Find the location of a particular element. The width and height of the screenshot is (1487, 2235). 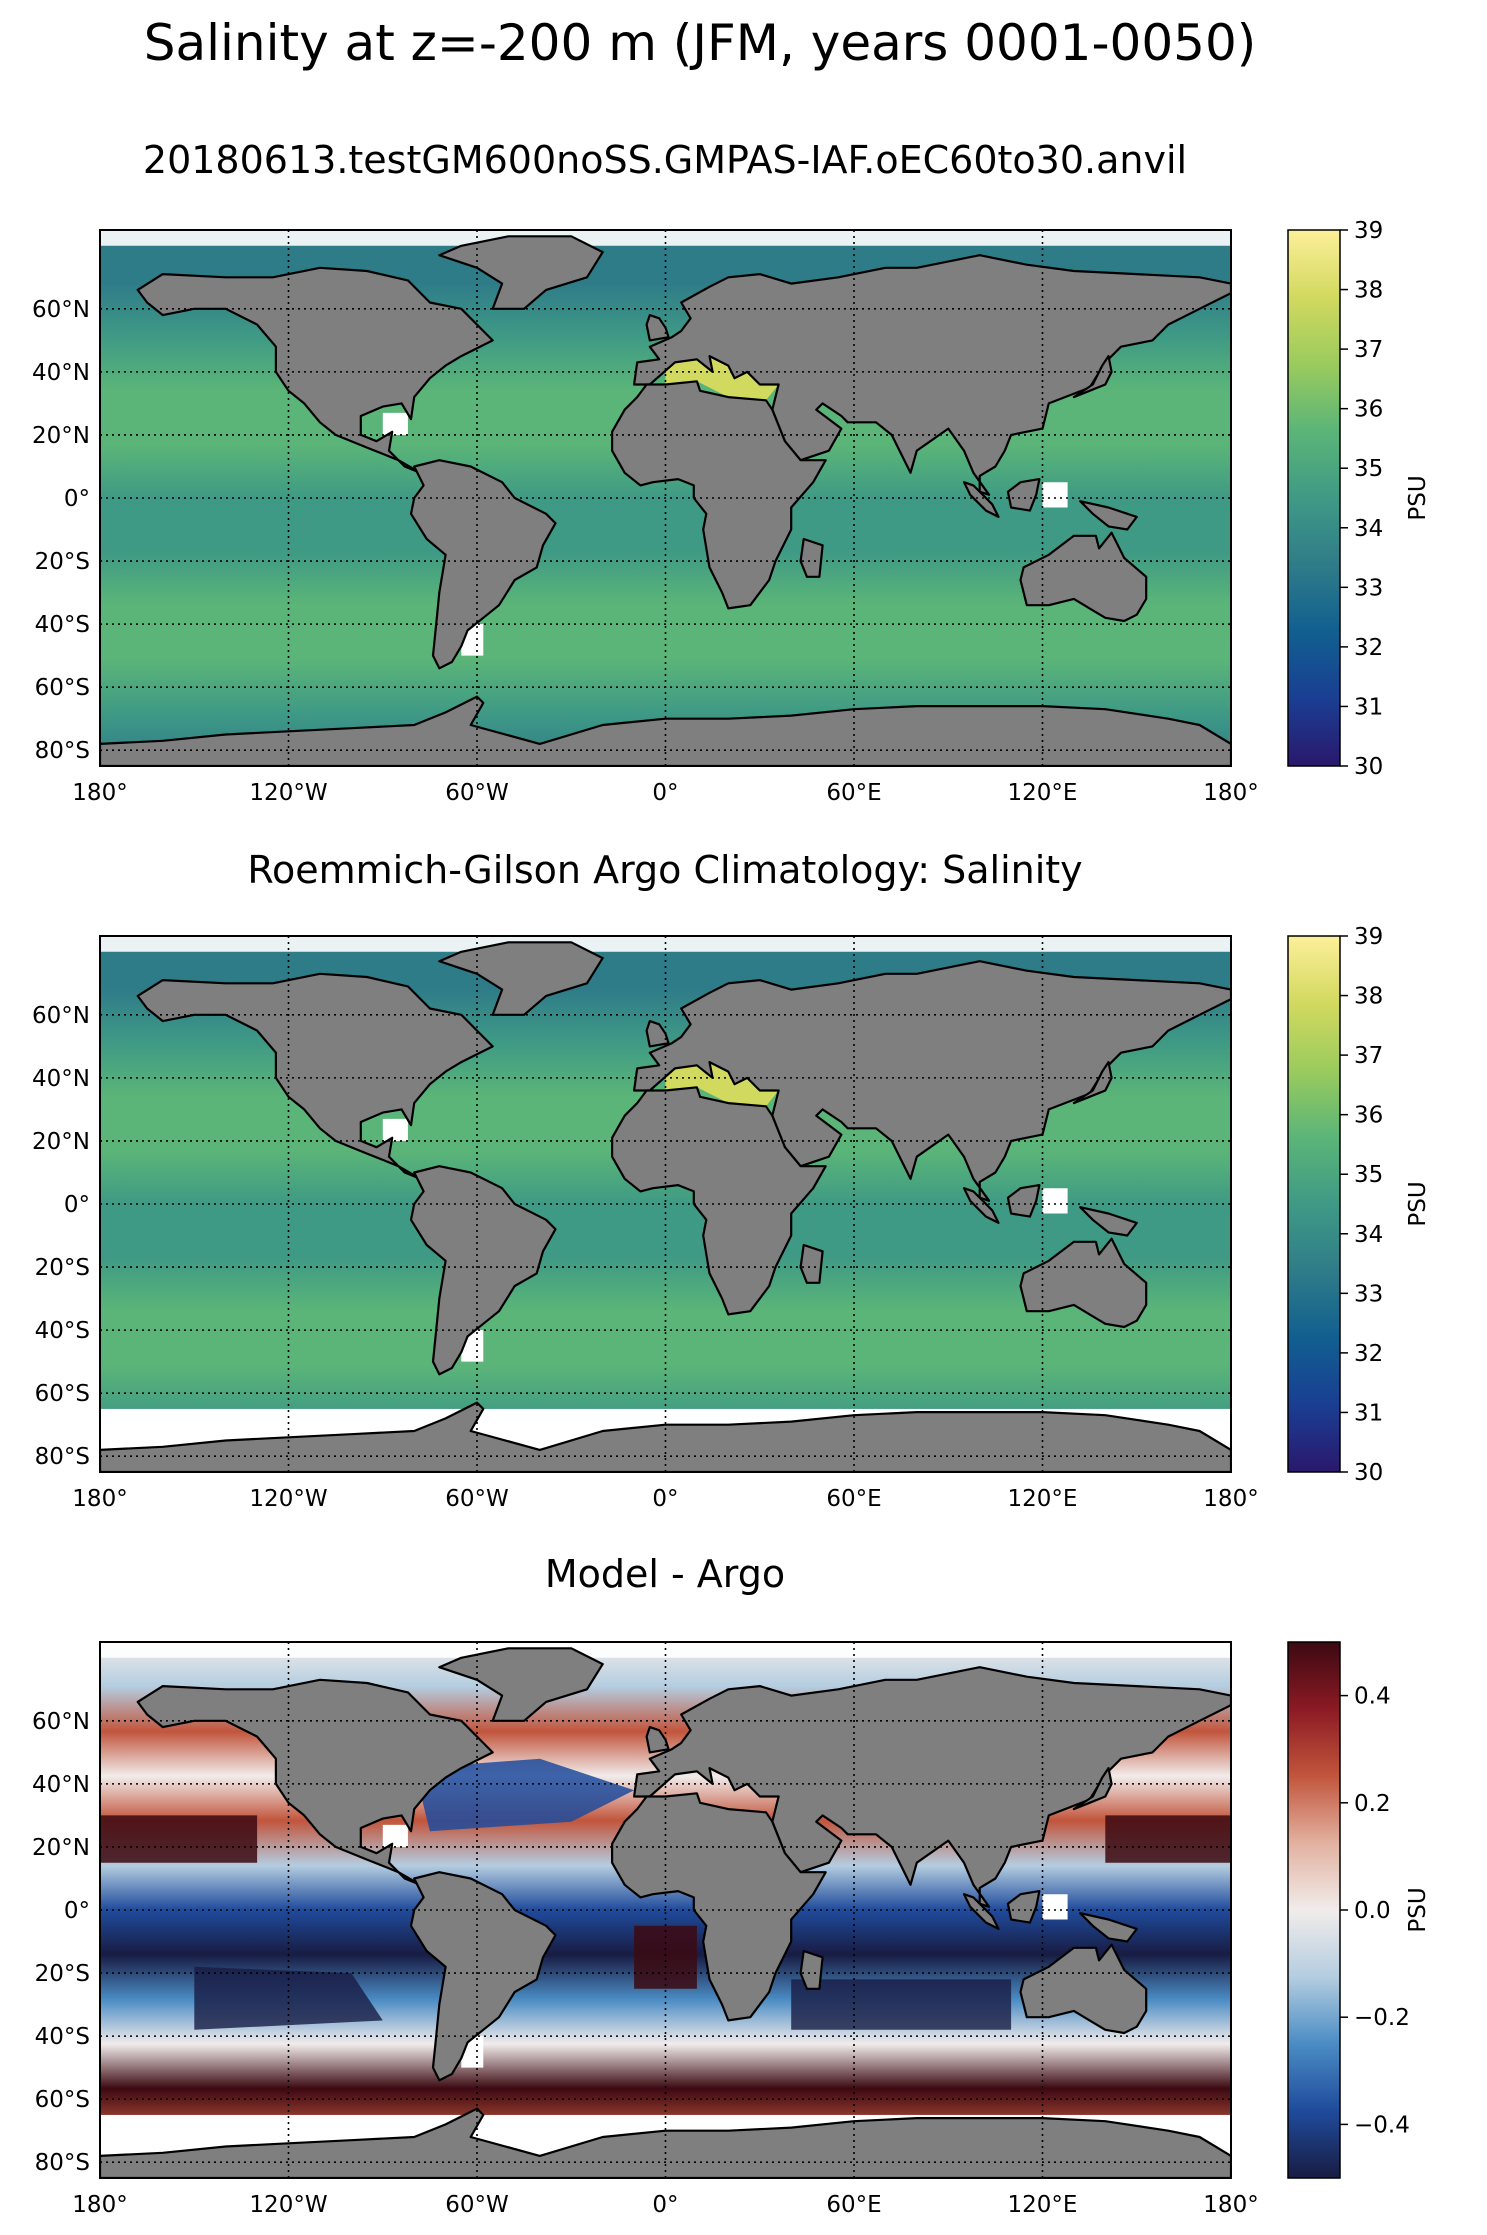

y-tick-label: 0° is located at coordinates (77, 499).